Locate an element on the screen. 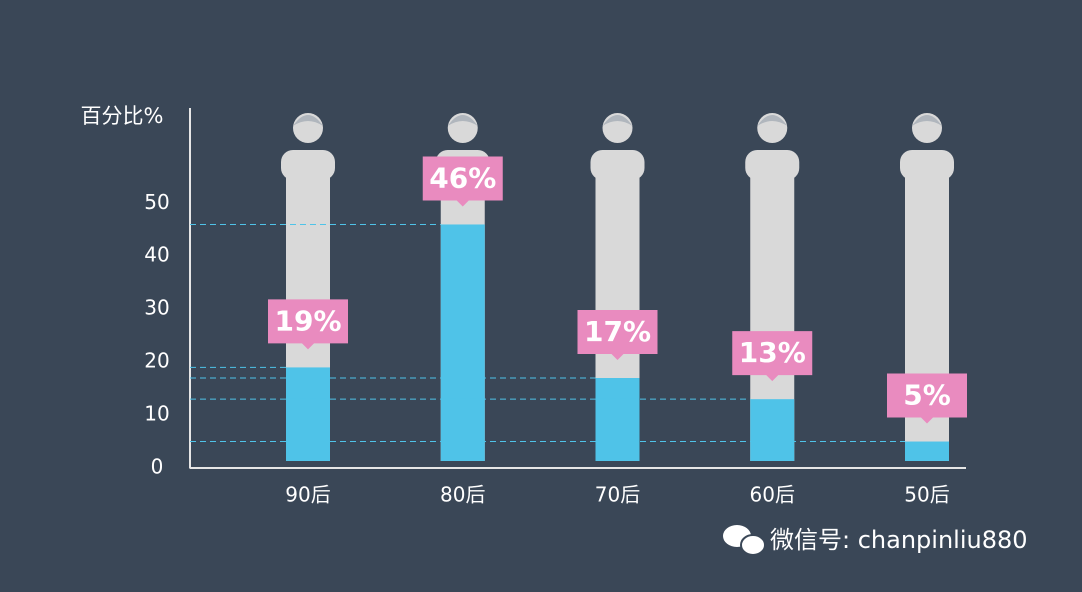 This screenshot has width=1082, height=592. value-label: 17% is located at coordinates (617, 331).